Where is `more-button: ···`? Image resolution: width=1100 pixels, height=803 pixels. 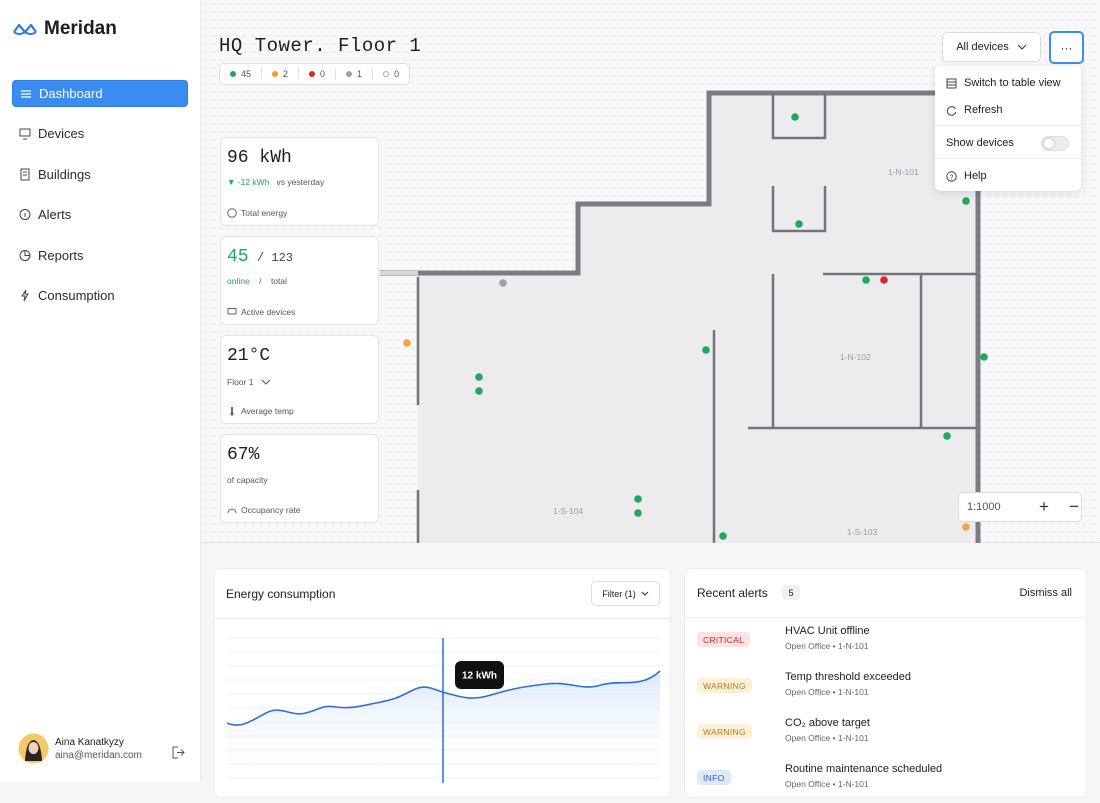 more-button: ··· is located at coordinates (1066, 47).